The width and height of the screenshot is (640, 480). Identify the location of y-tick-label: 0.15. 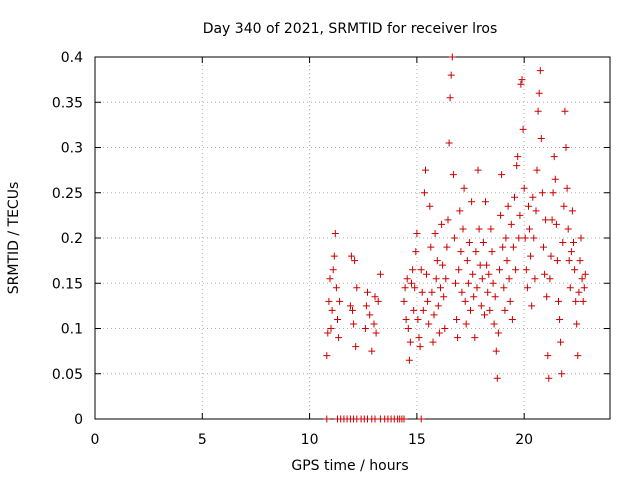
(67, 284).